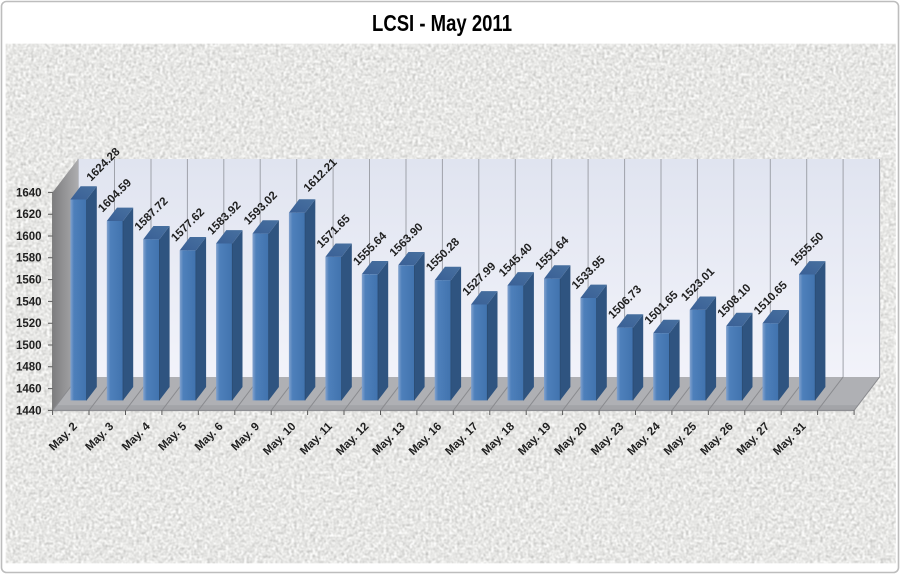  What do you see at coordinates (29, 324) in the screenshot?
I see `svg-text: 1520` at bounding box center [29, 324].